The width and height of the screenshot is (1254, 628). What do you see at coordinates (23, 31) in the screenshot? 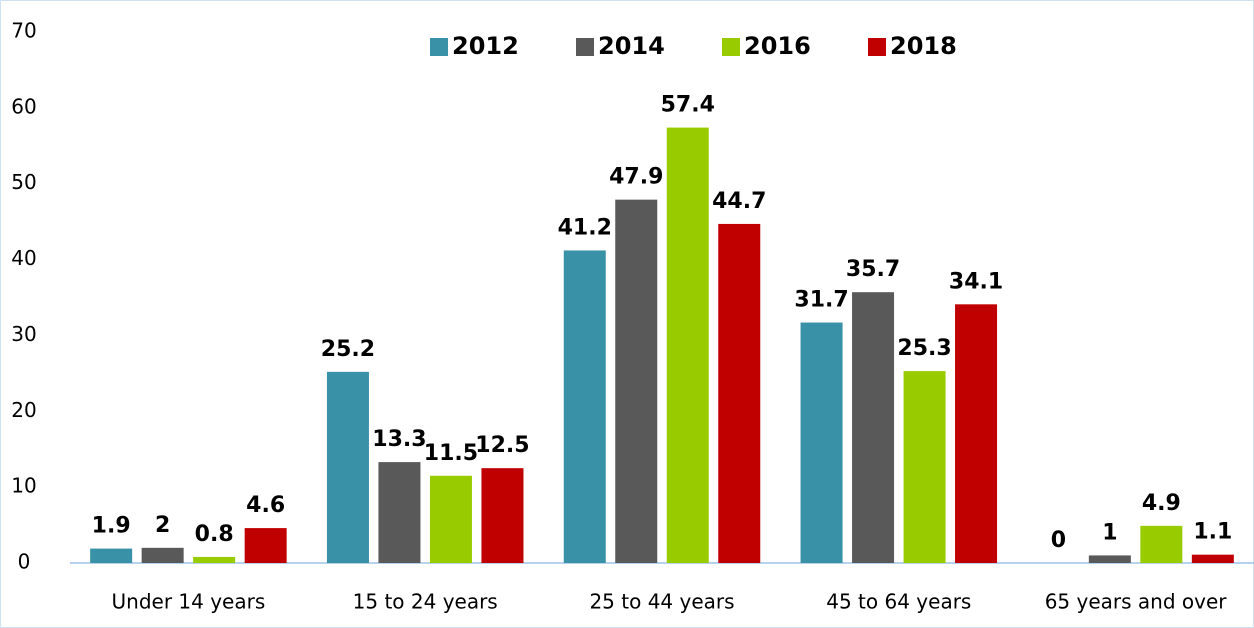
I see `y-tick-label: 70` at bounding box center [23, 31].